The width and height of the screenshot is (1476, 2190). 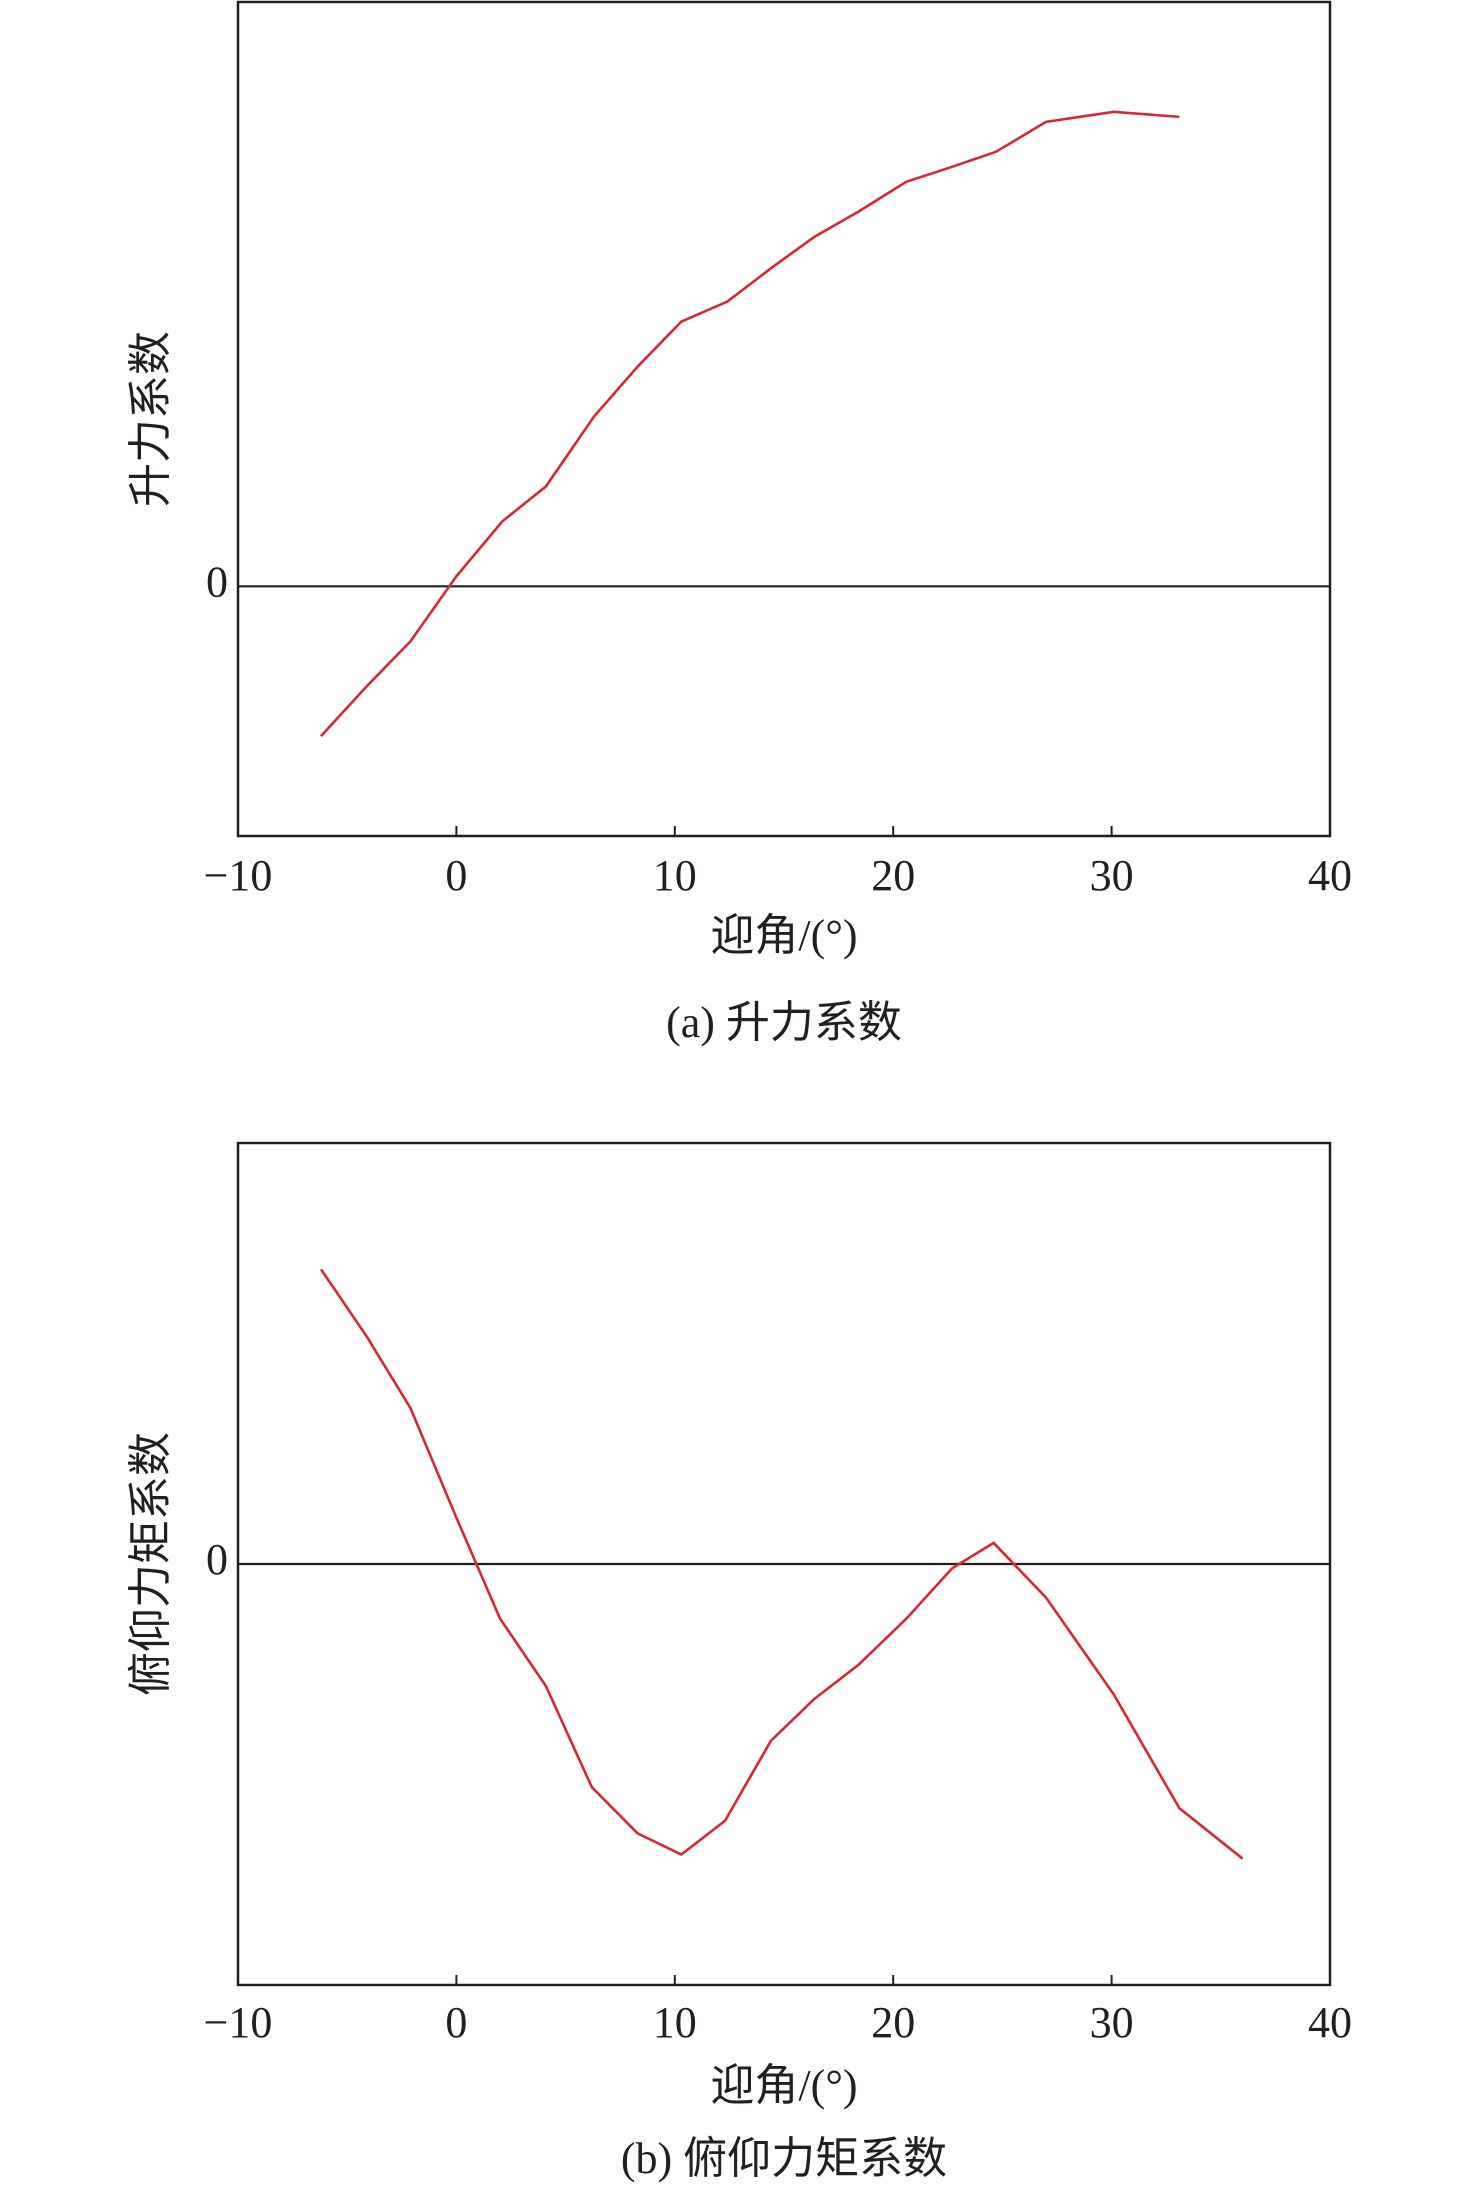 What do you see at coordinates (784, 1022) in the screenshot?
I see `caption: (a) 升力系数` at bounding box center [784, 1022].